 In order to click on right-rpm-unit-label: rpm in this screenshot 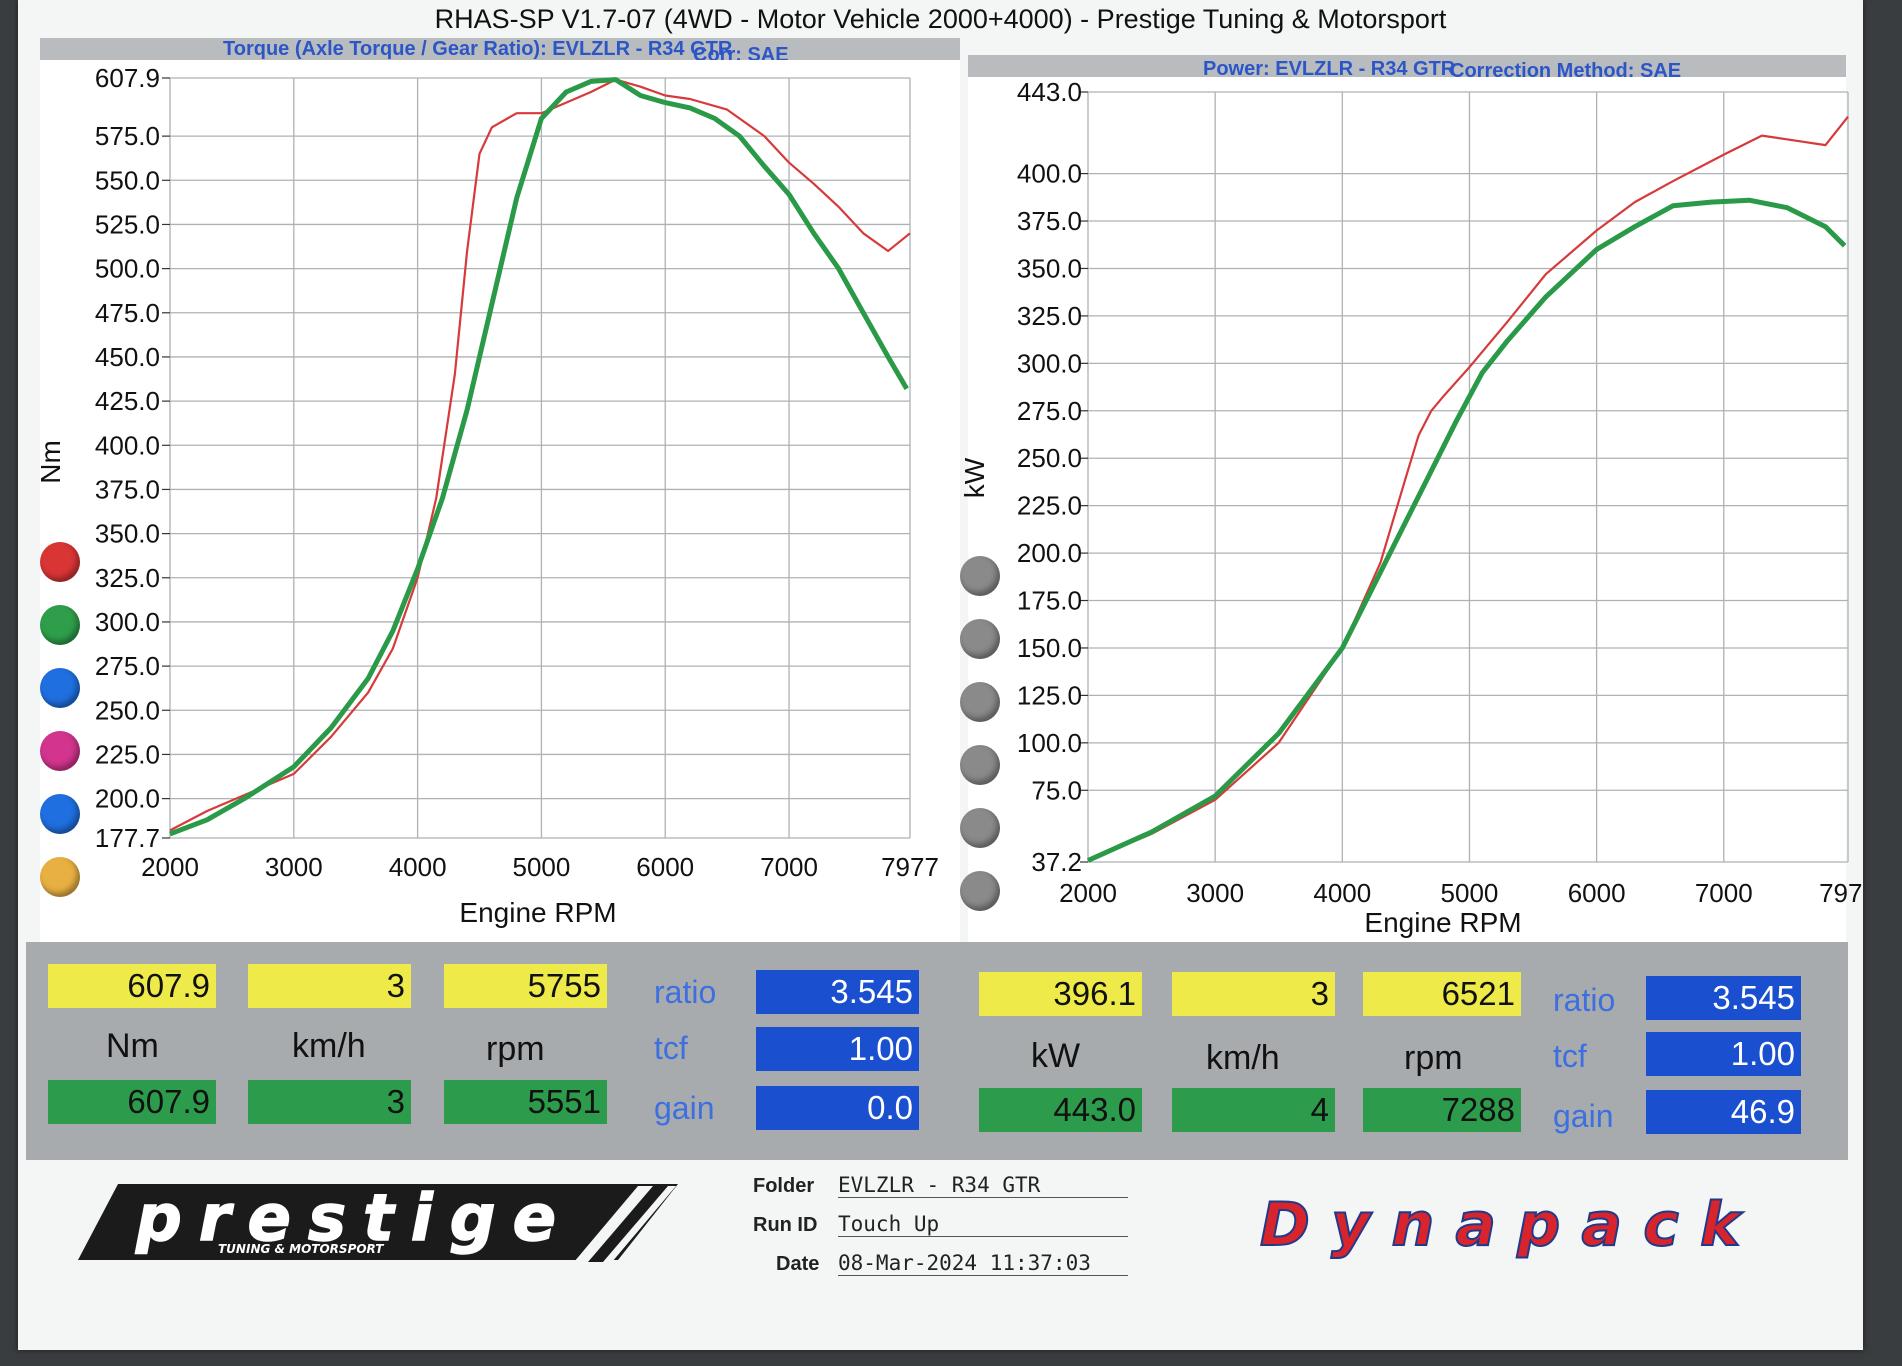, I will do `click(1433, 1058)`.